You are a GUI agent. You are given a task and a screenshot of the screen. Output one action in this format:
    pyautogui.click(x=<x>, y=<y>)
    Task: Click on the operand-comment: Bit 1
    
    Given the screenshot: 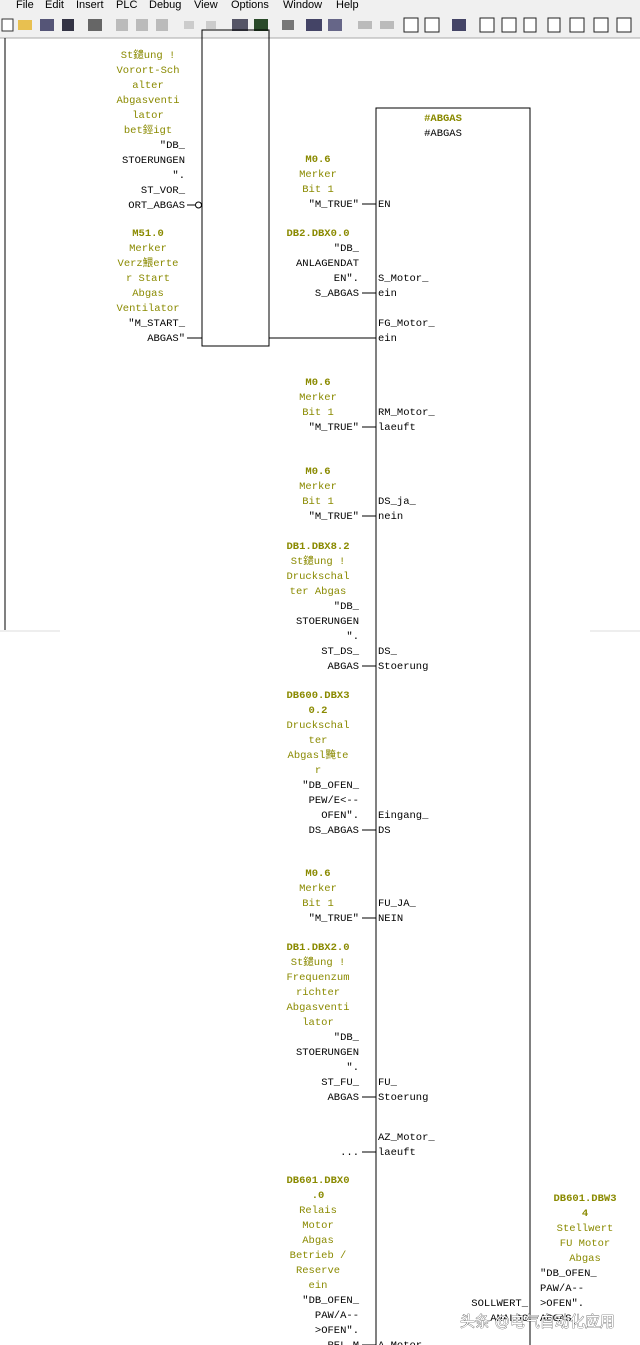 What is the action you would take?
    pyautogui.click(x=318, y=413)
    